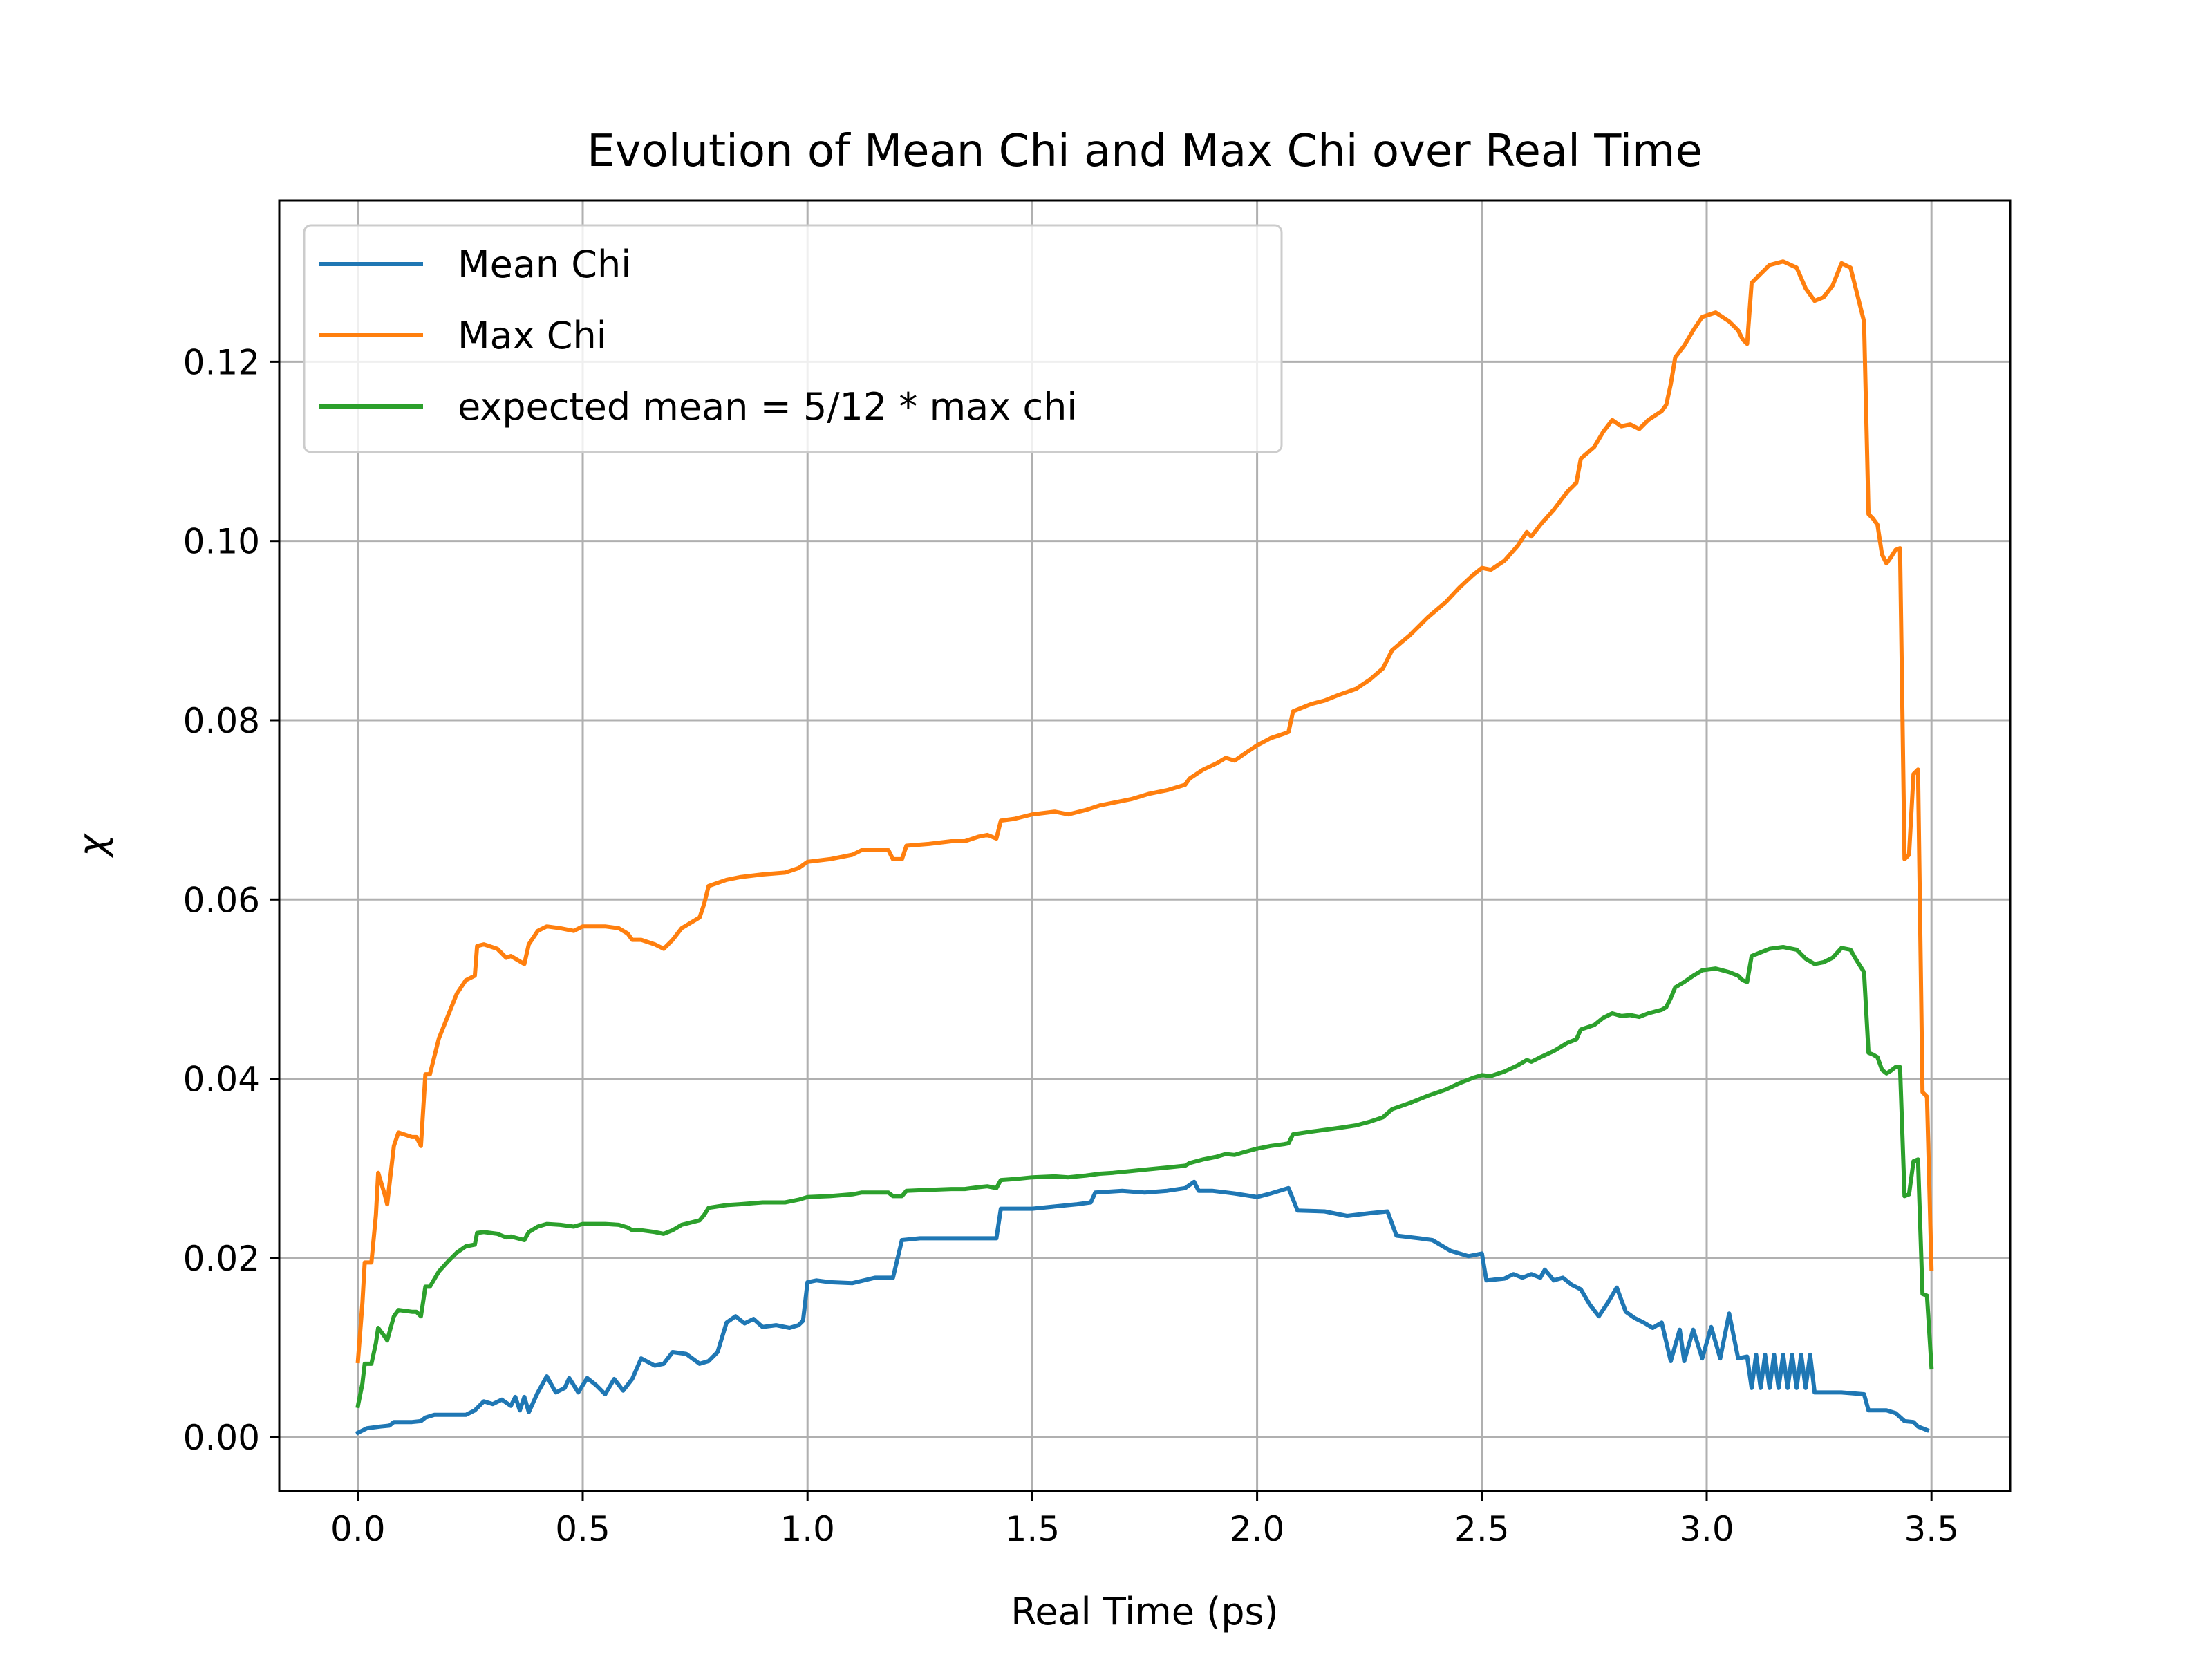 The width and height of the screenshot is (2212, 1659). Describe the element at coordinates (222, 1080) in the screenshot. I see `y-tick-label: 0.04` at that location.